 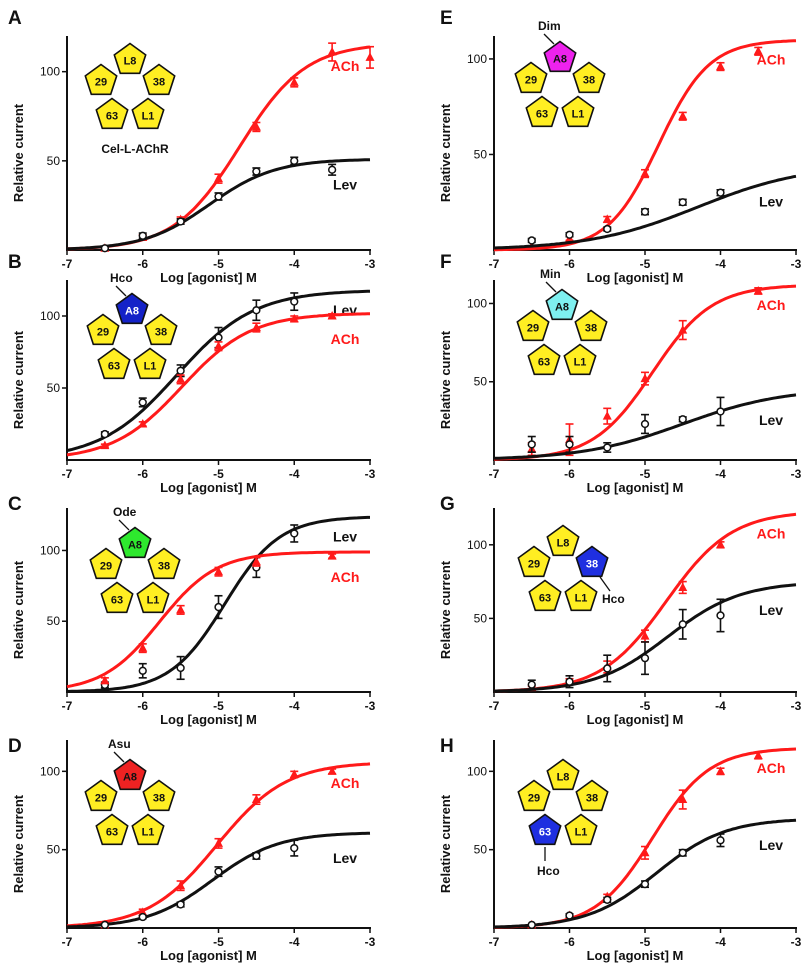 I want to click on y-tick-label: 50, so click(x=54, y=161).